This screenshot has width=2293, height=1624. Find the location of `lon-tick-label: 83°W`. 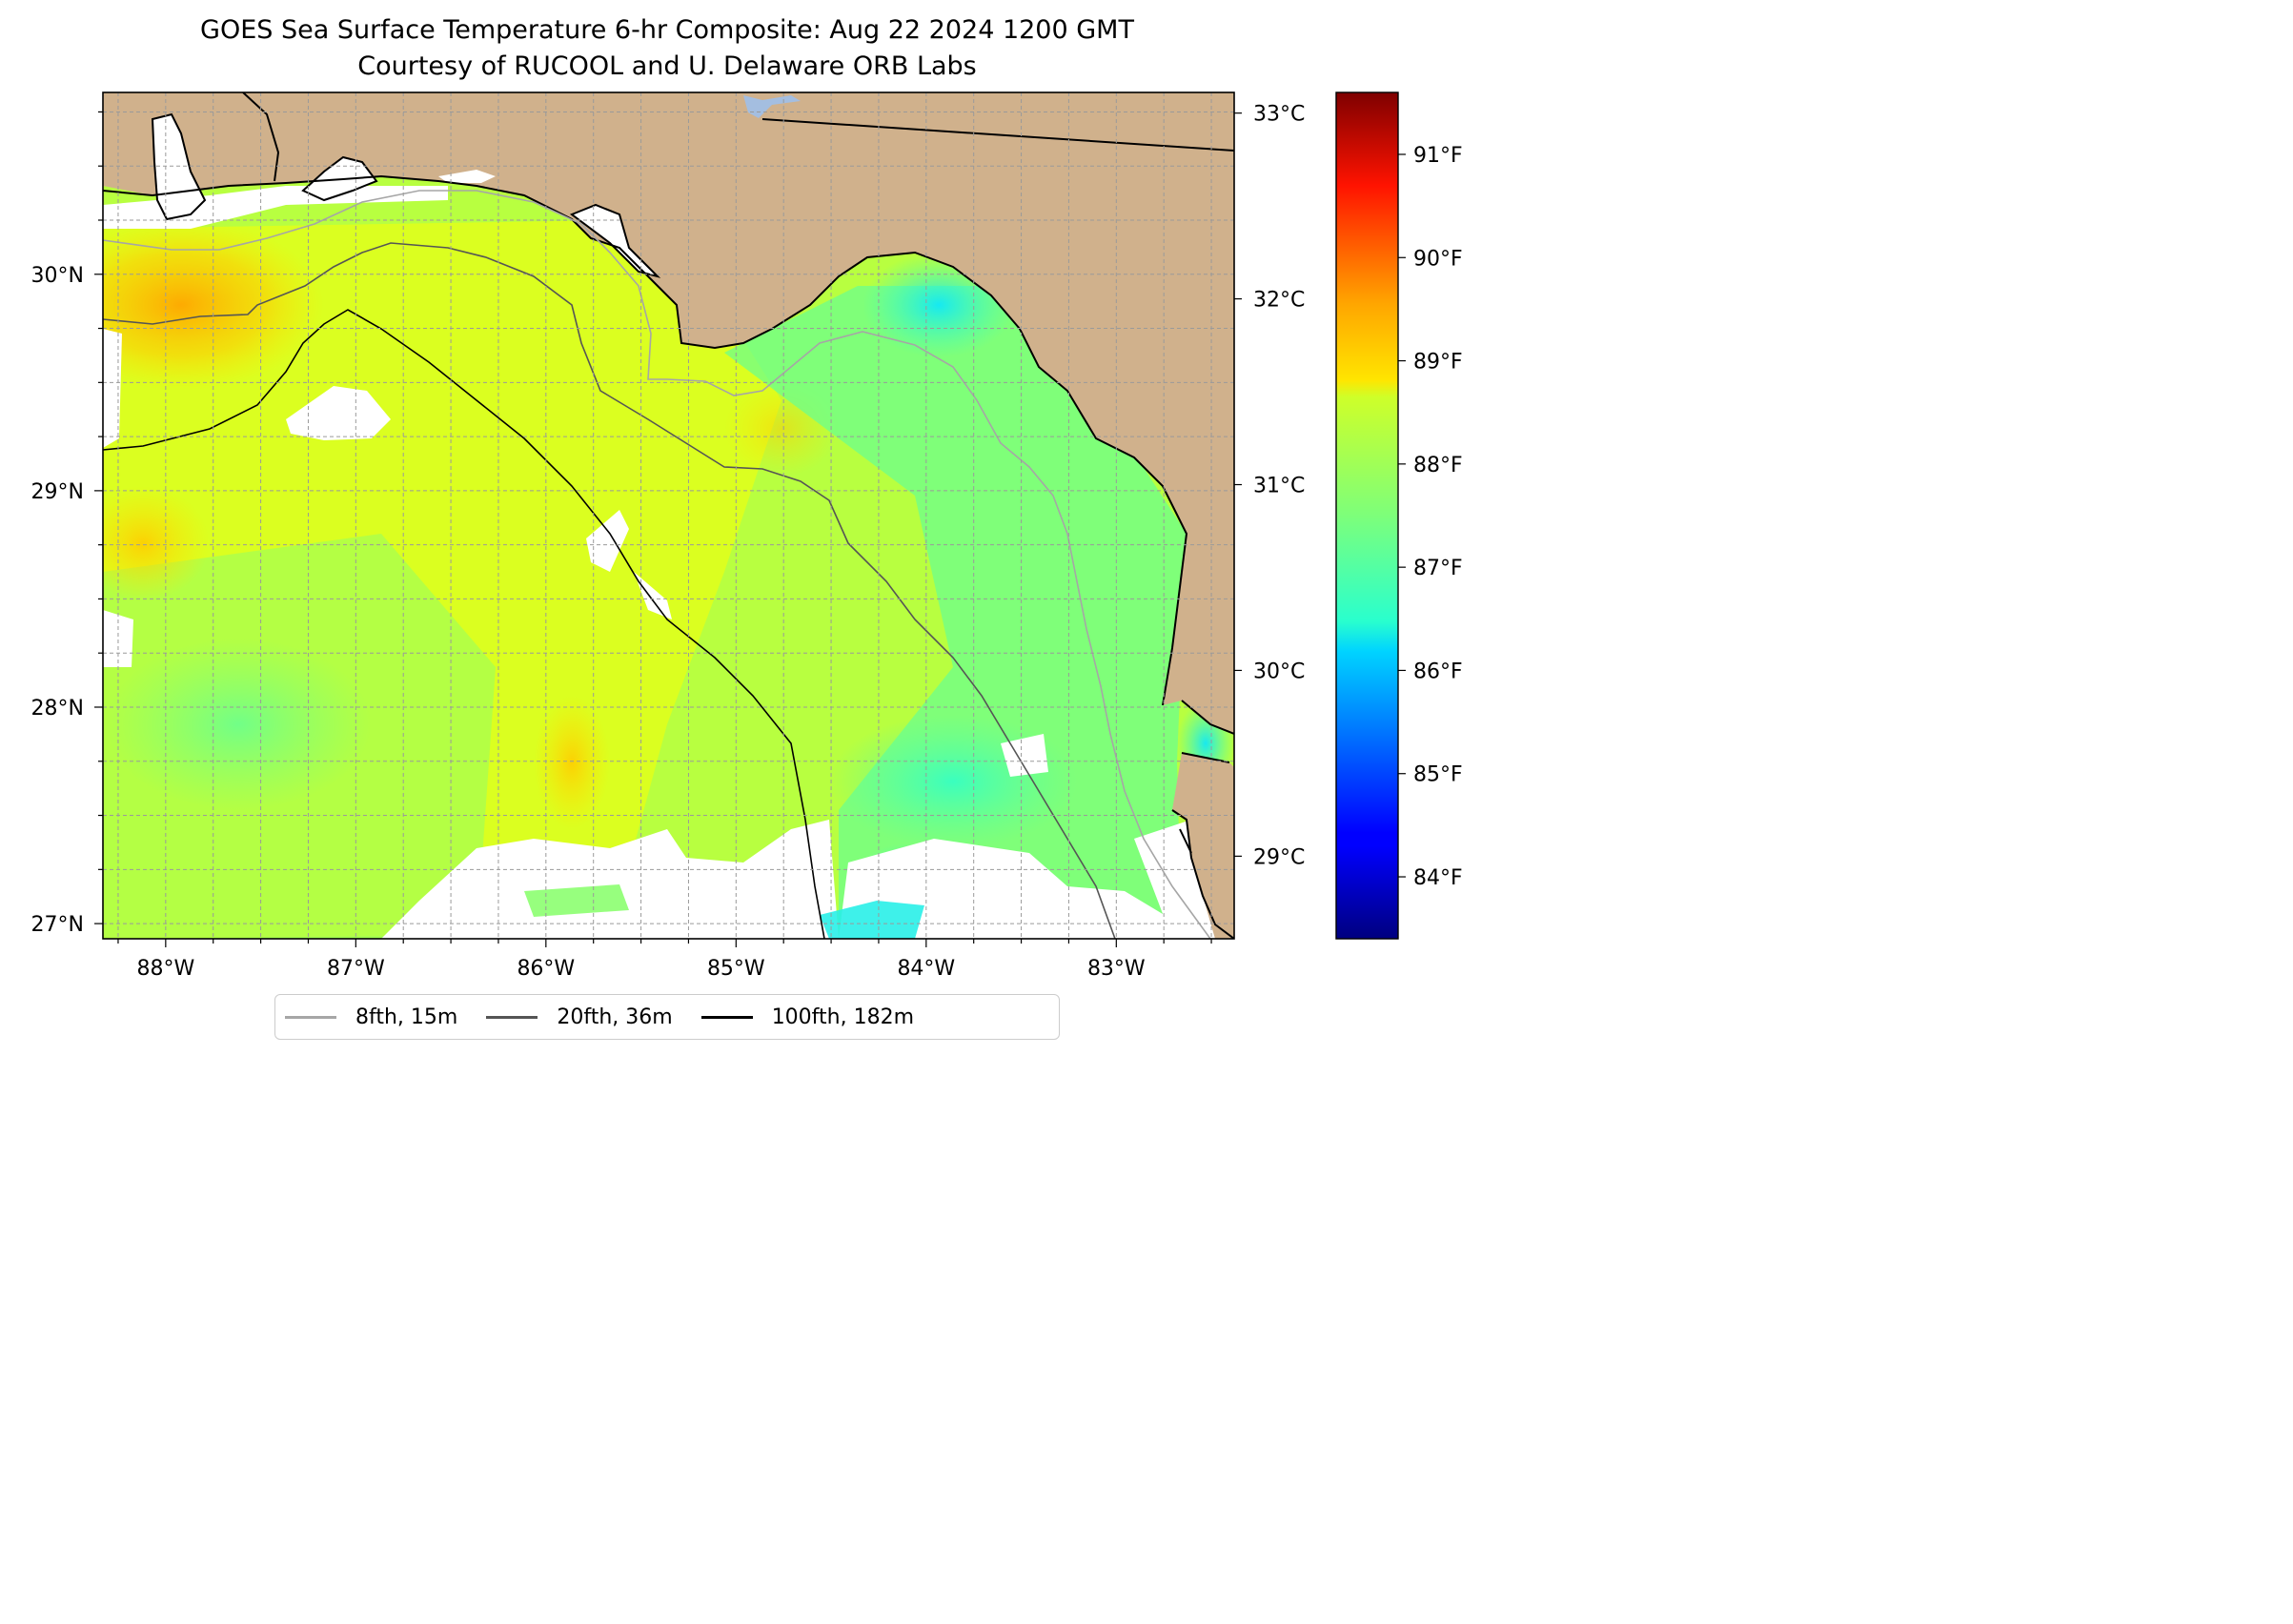

lon-tick-label: 83°W is located at coordinates (1117, 969).